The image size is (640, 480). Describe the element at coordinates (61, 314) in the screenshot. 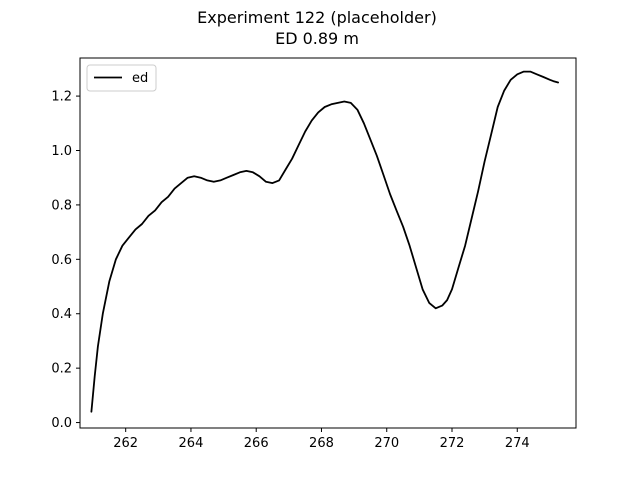

I see `y-tick-label: 0.4` at that location.